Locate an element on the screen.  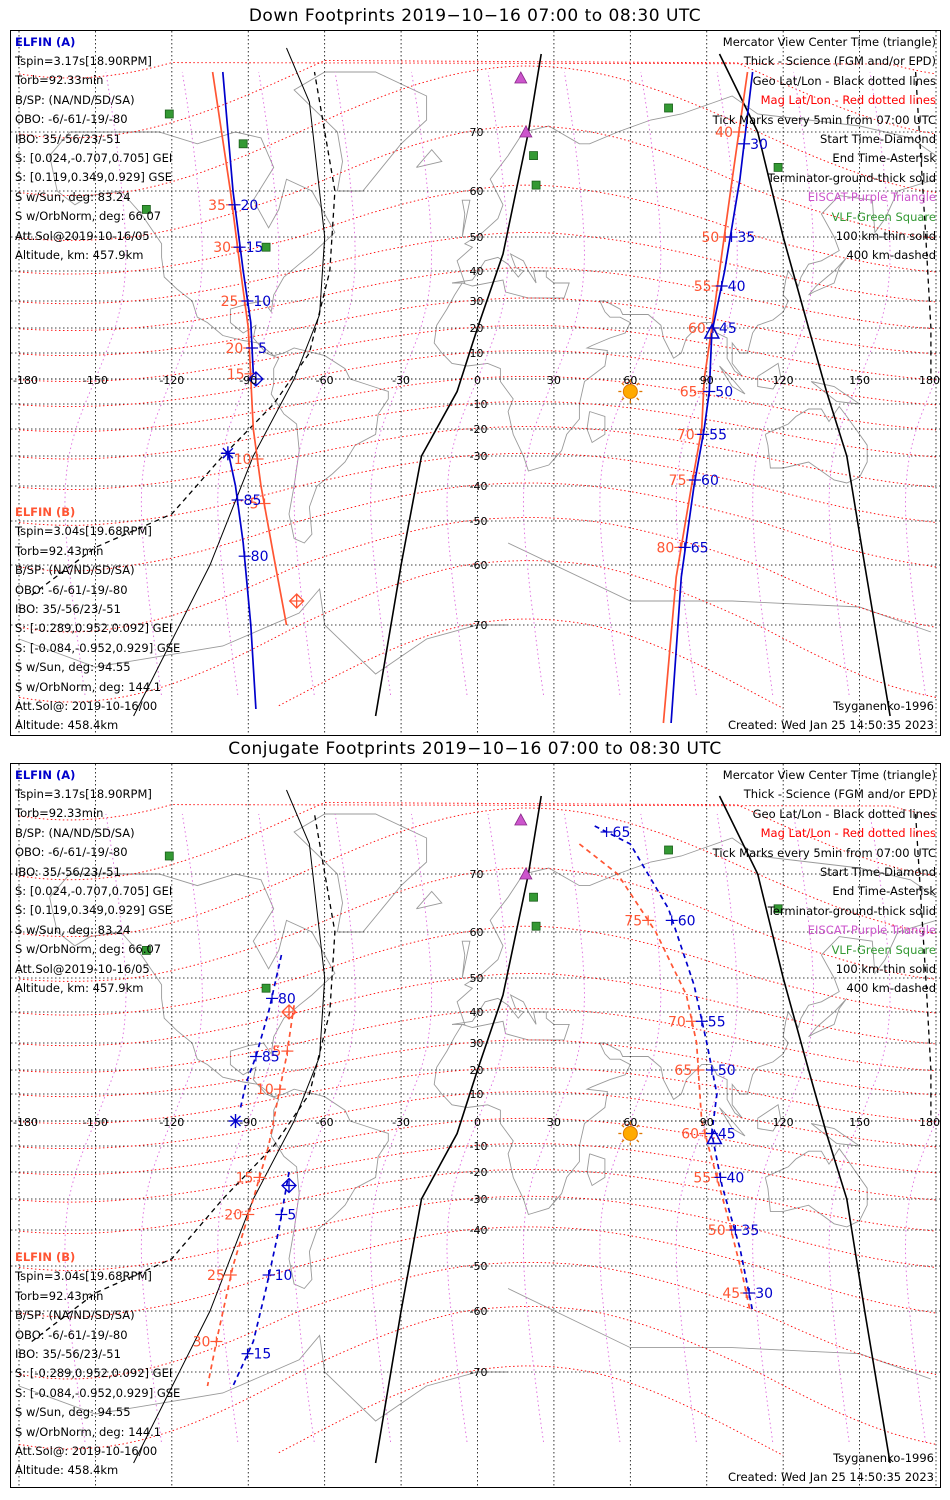
terminator-400km is located at coordinates (183, 333).